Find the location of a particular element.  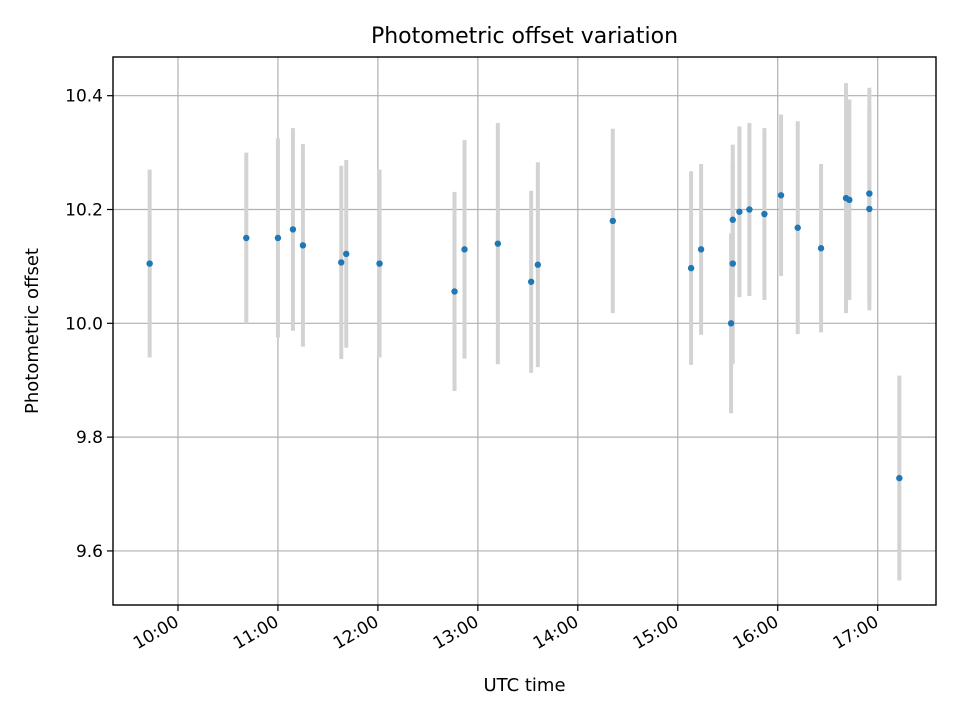

x-tick-label: 10:00 is located at coordinates (156, 633).